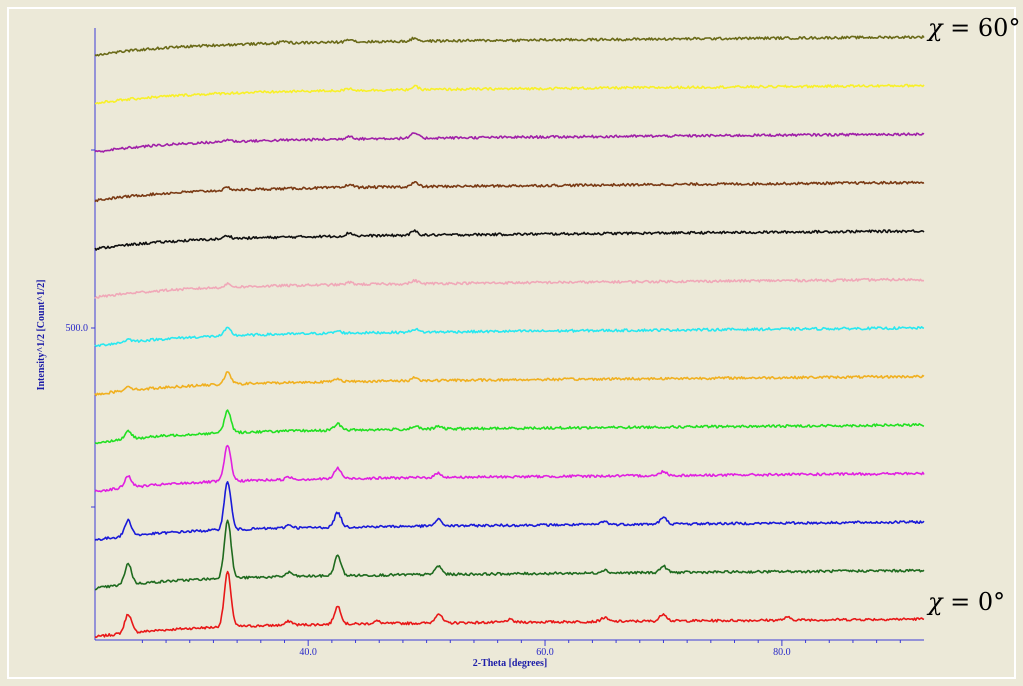  What do you see at coordinates (782, 652) in the screenshot?
I see `x-tick-label: 80.0` at bounding box center [782, 652].